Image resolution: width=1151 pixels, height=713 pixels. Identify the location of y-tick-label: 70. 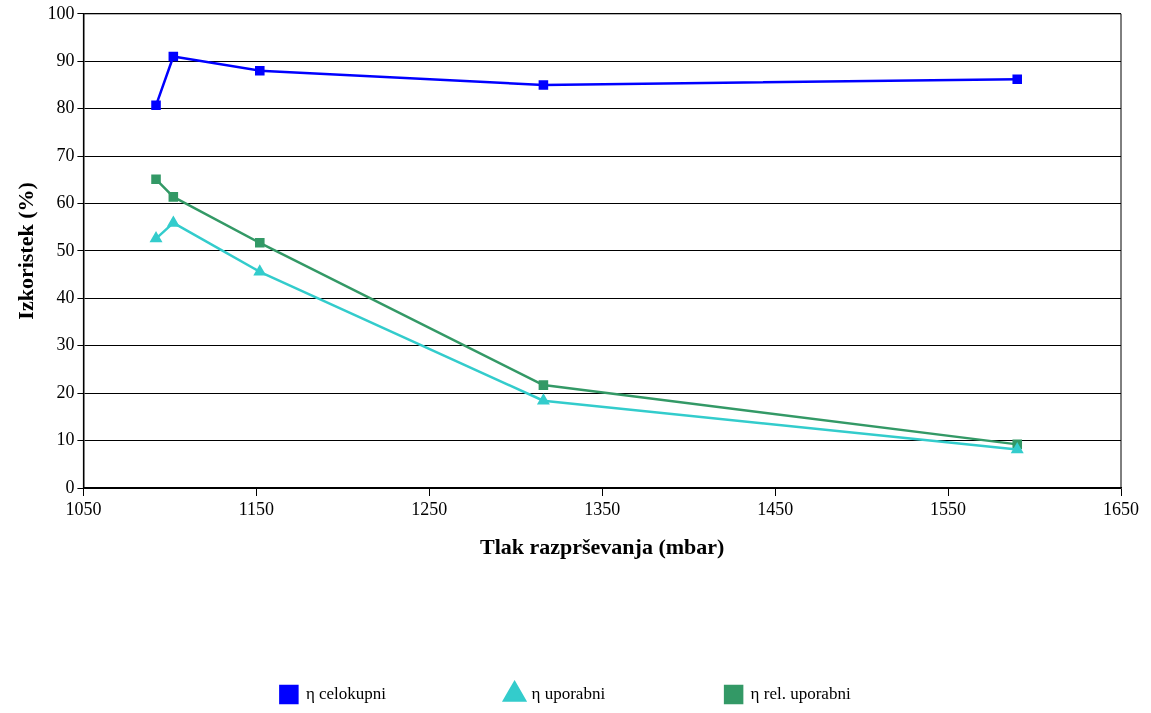
(65, 154).